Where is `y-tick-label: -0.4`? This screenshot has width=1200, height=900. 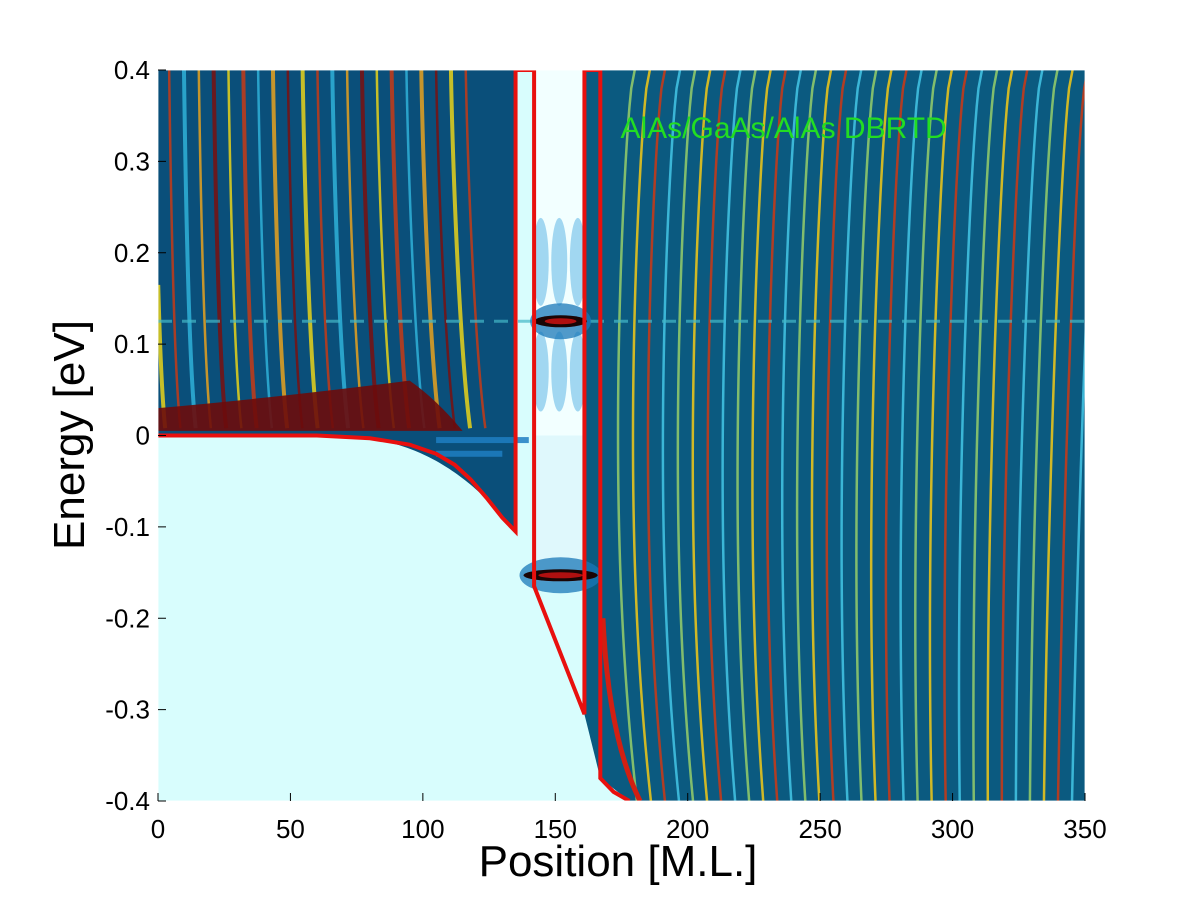 y-tick-label: -0.4 is located at coordinates (127, 801).